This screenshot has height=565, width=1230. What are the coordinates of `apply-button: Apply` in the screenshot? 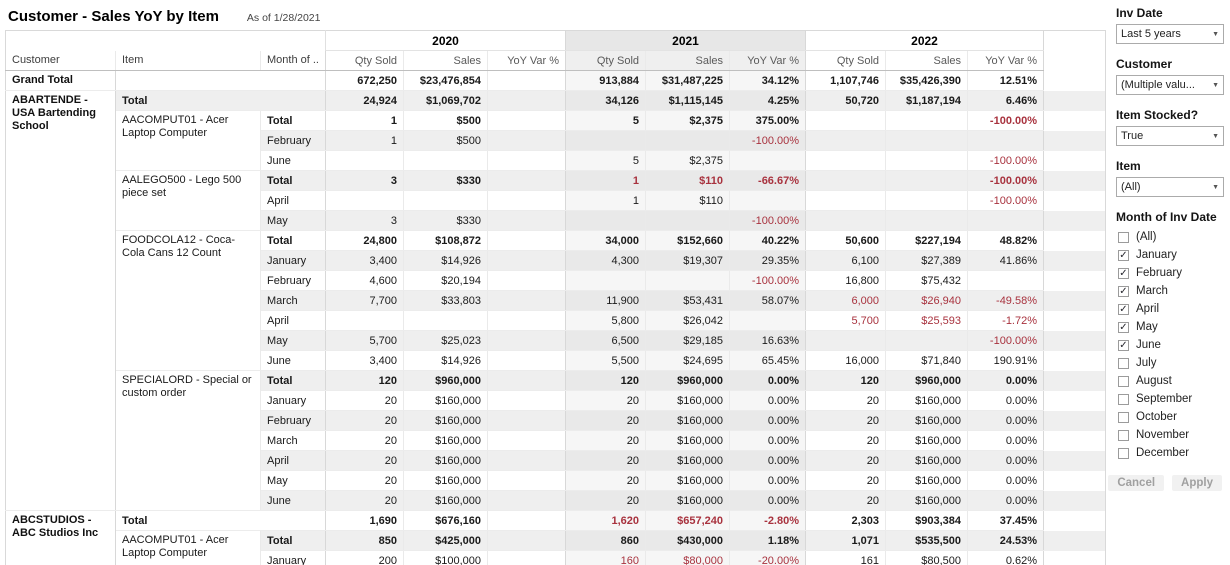 It's located at (1197, 483).